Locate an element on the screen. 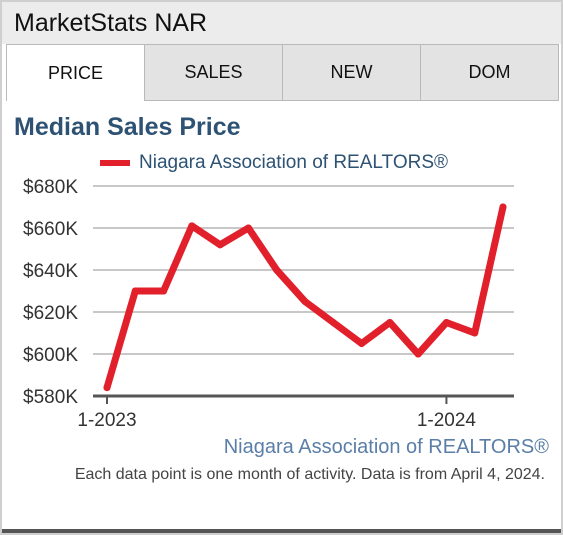 The image size is (563, 535). source-link: Niagara Association of REALTORS® is located at coordinates (386, 447).